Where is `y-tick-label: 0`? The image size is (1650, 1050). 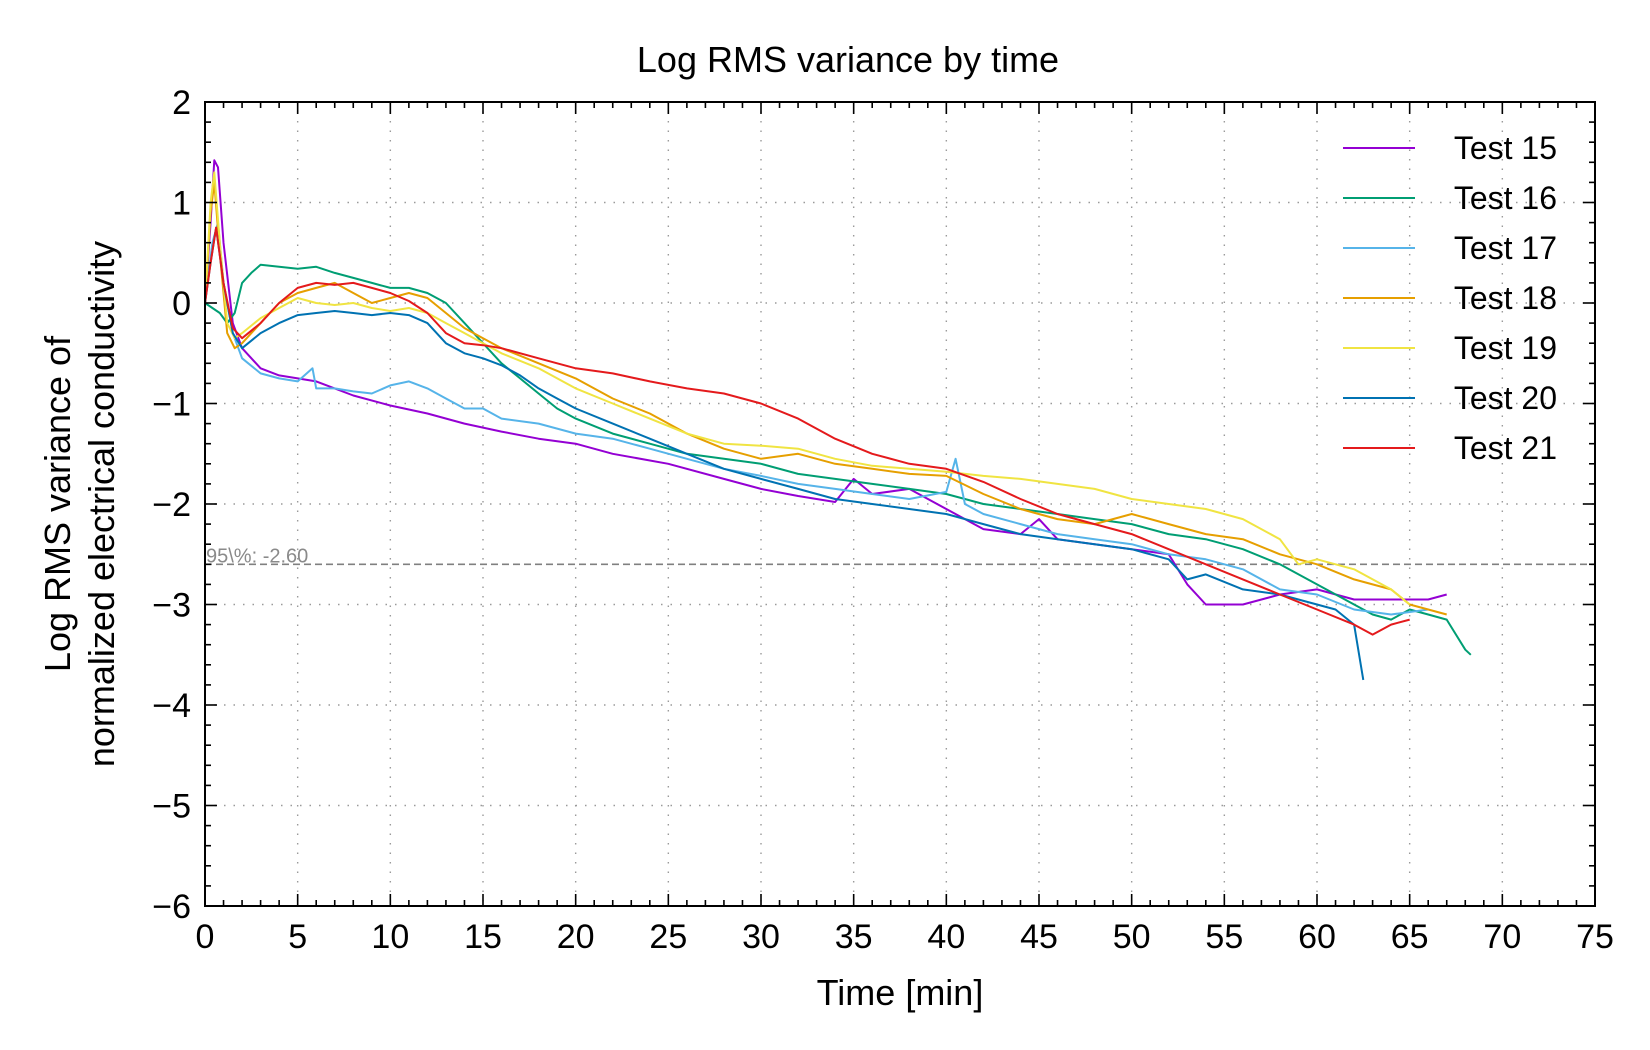
y-tick-label: 0 is located at coordinates (181, 304).